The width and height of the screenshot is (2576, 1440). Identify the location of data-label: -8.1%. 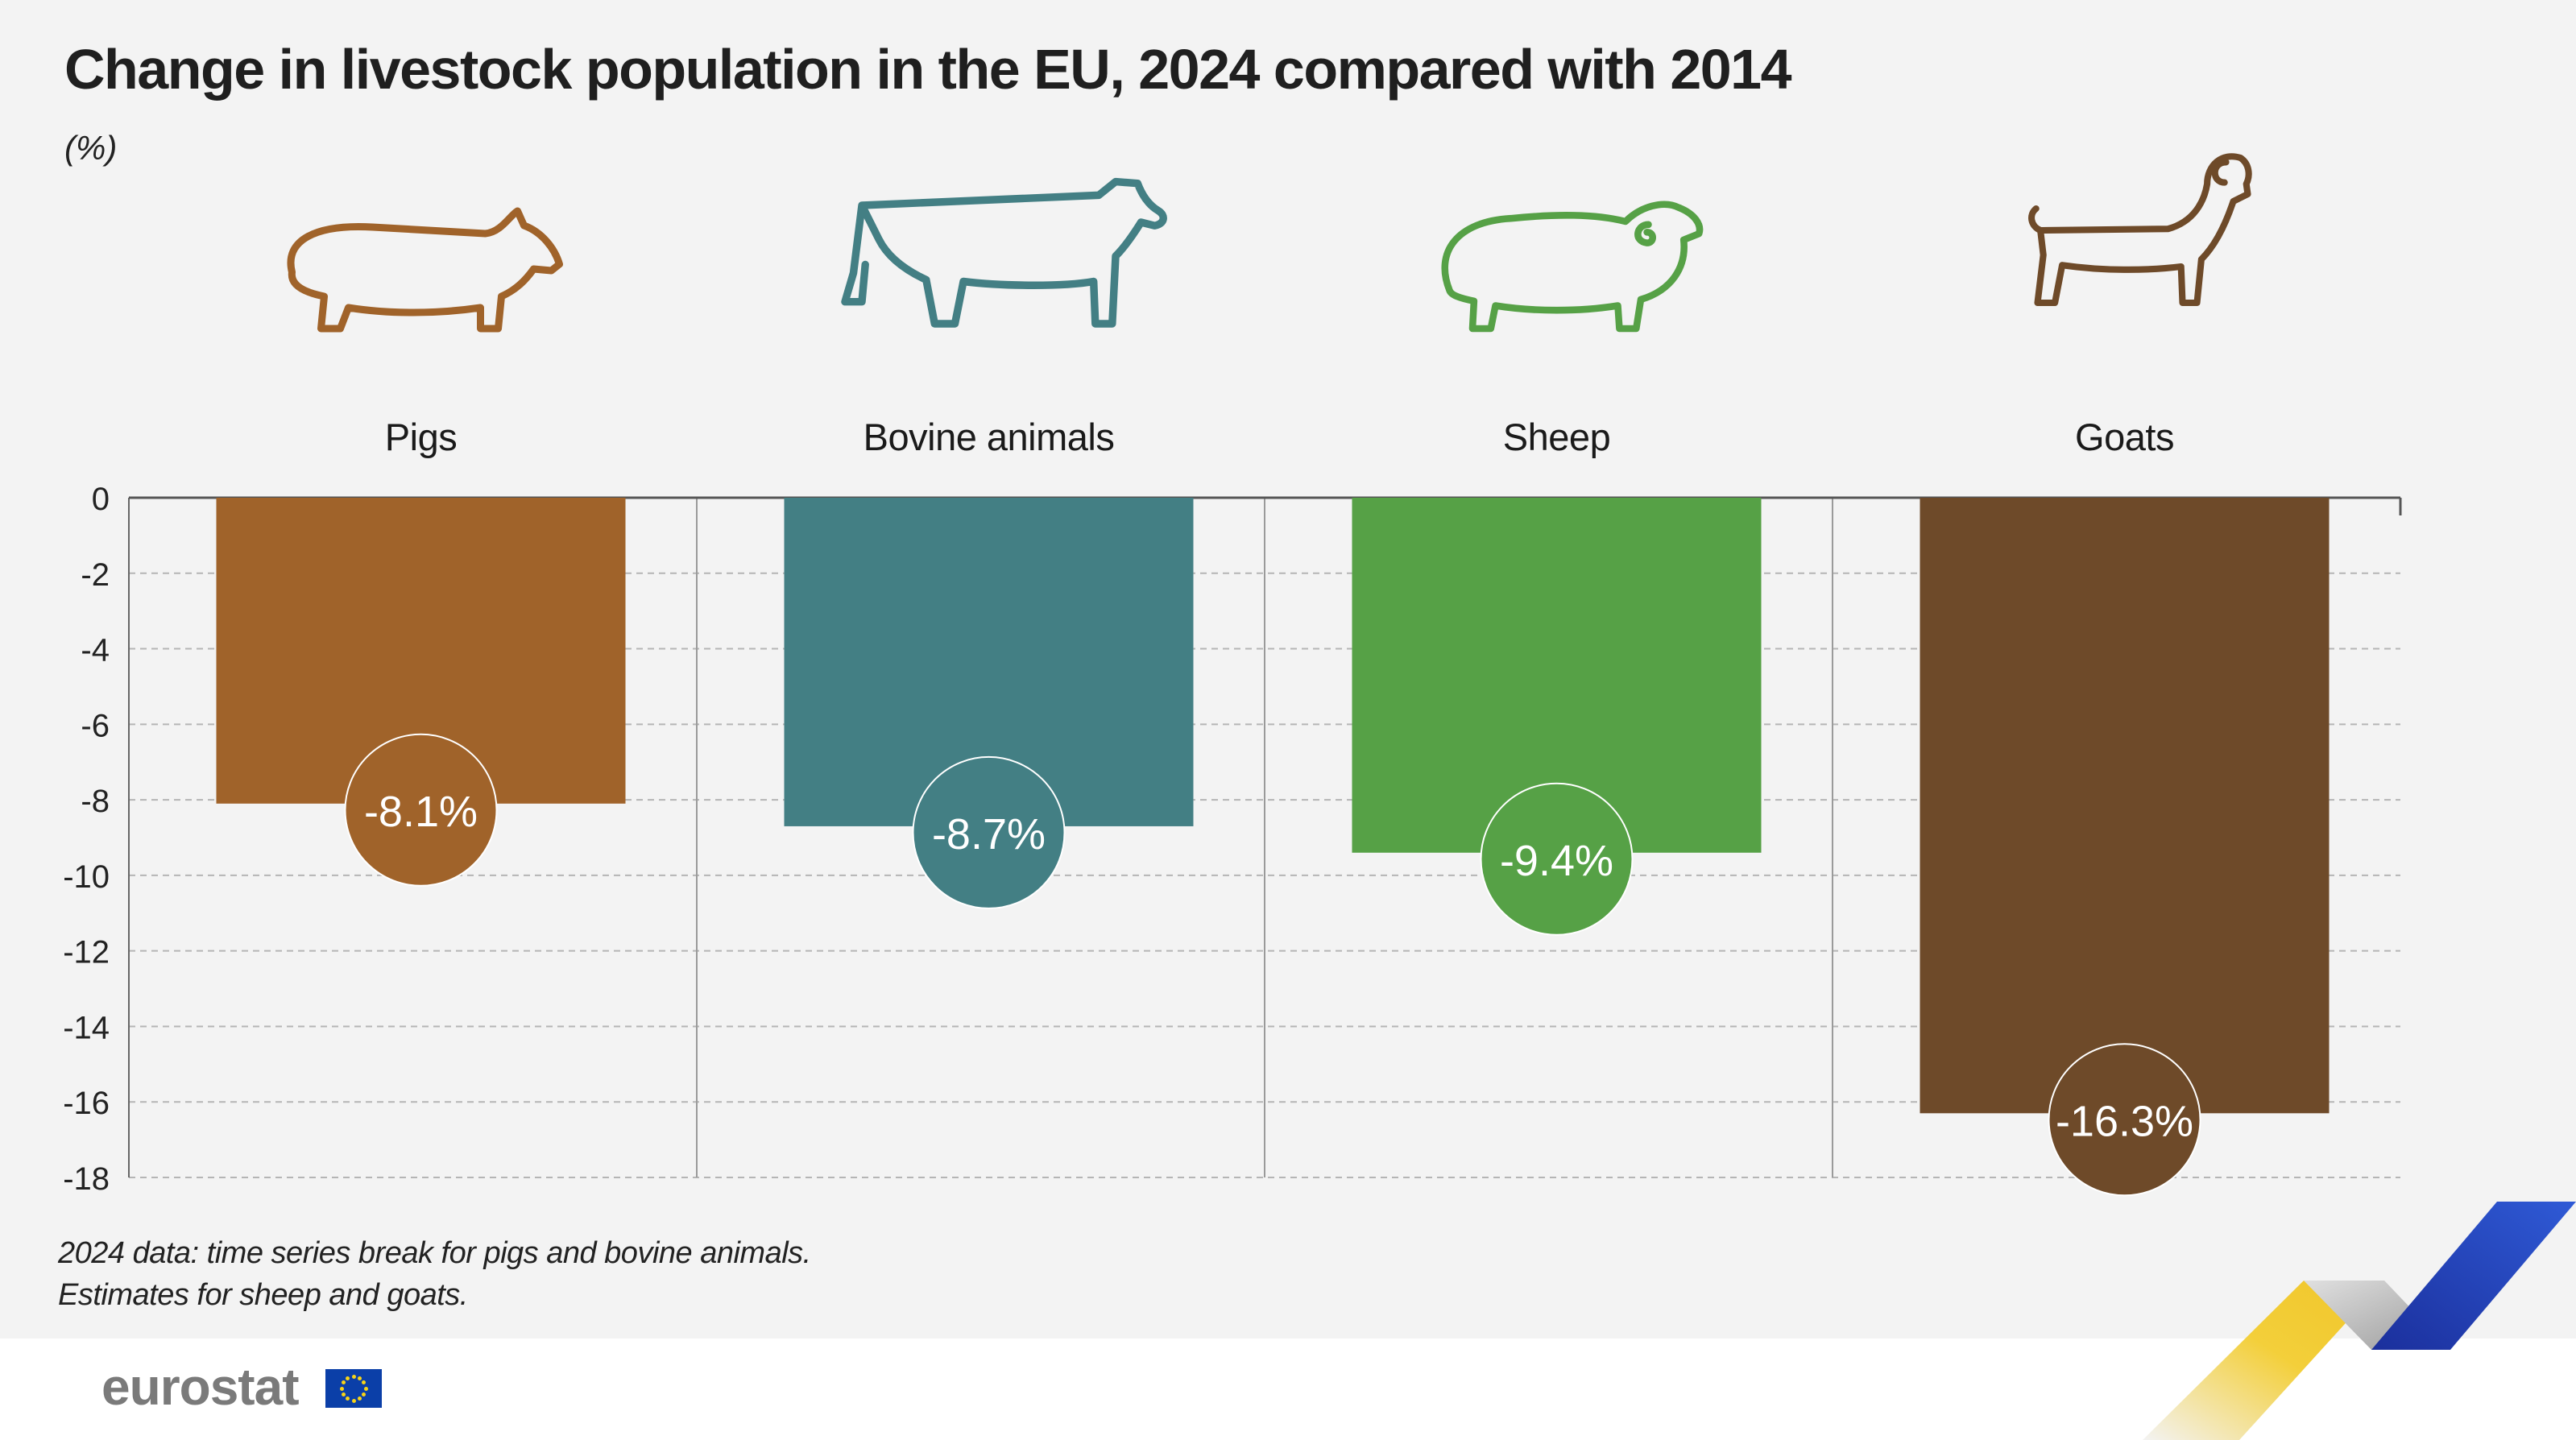
(421, 812).